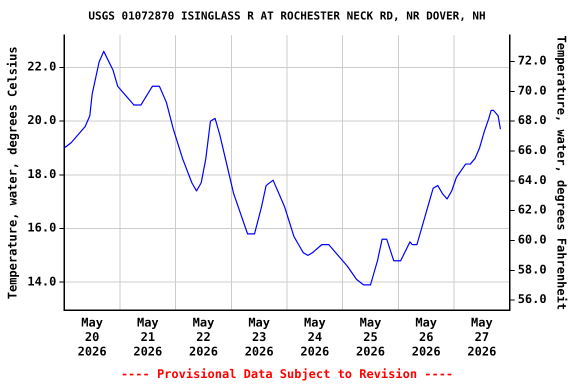 The image size is (576, 384). I want to click on x-tick-label: May 23 2026, so click(259, 337).